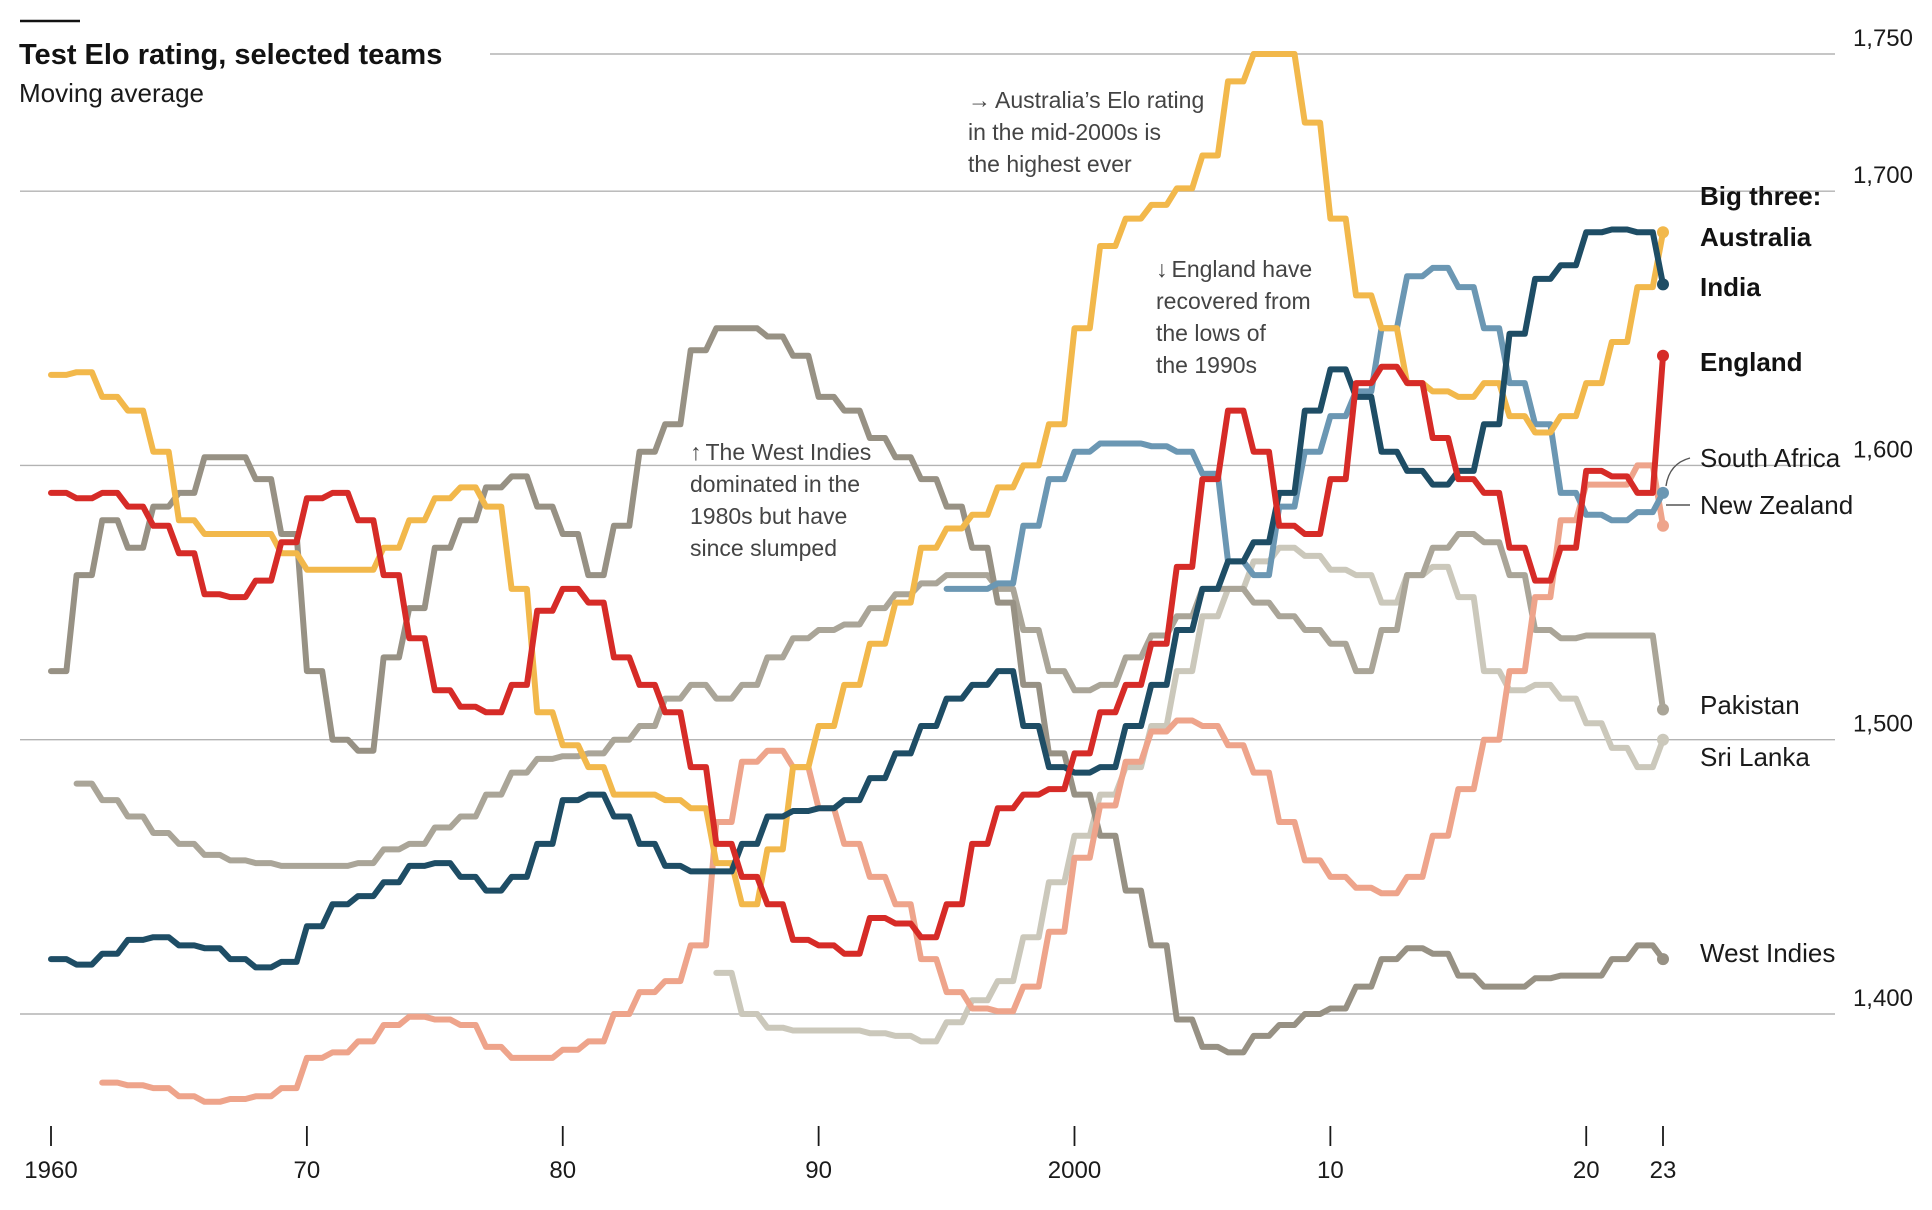 The image size is (1932, 1210). I want to click on end-dot-new-zealand, so click(1663, 525).